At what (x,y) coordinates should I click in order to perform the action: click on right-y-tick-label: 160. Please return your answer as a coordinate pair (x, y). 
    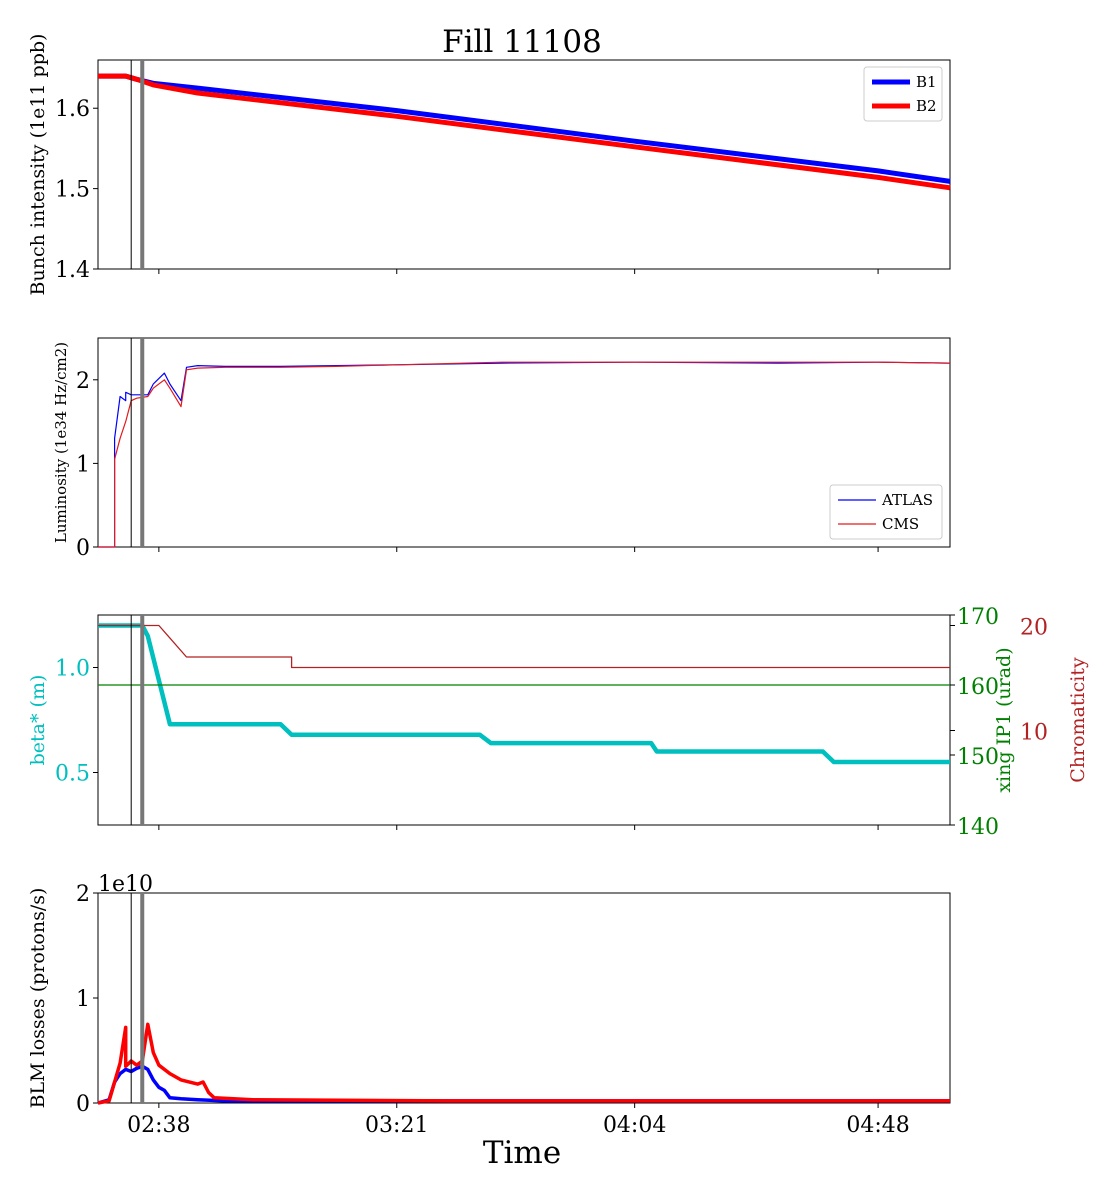
    Looking at the image, I should click on (978, 687).